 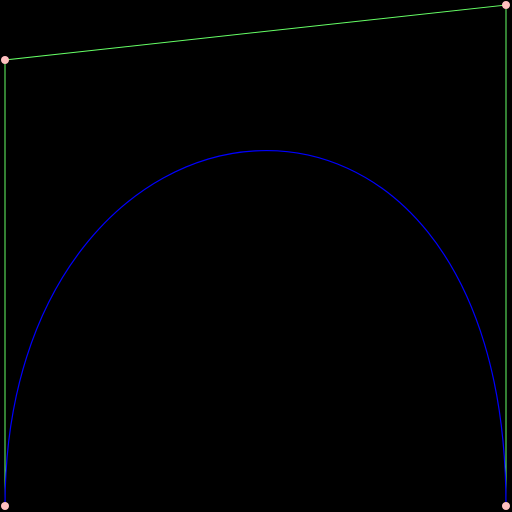 What do you see at coordinates (506, 5) in the screenshot?
I see `control-point-p2` at bounding box center [506, 5].